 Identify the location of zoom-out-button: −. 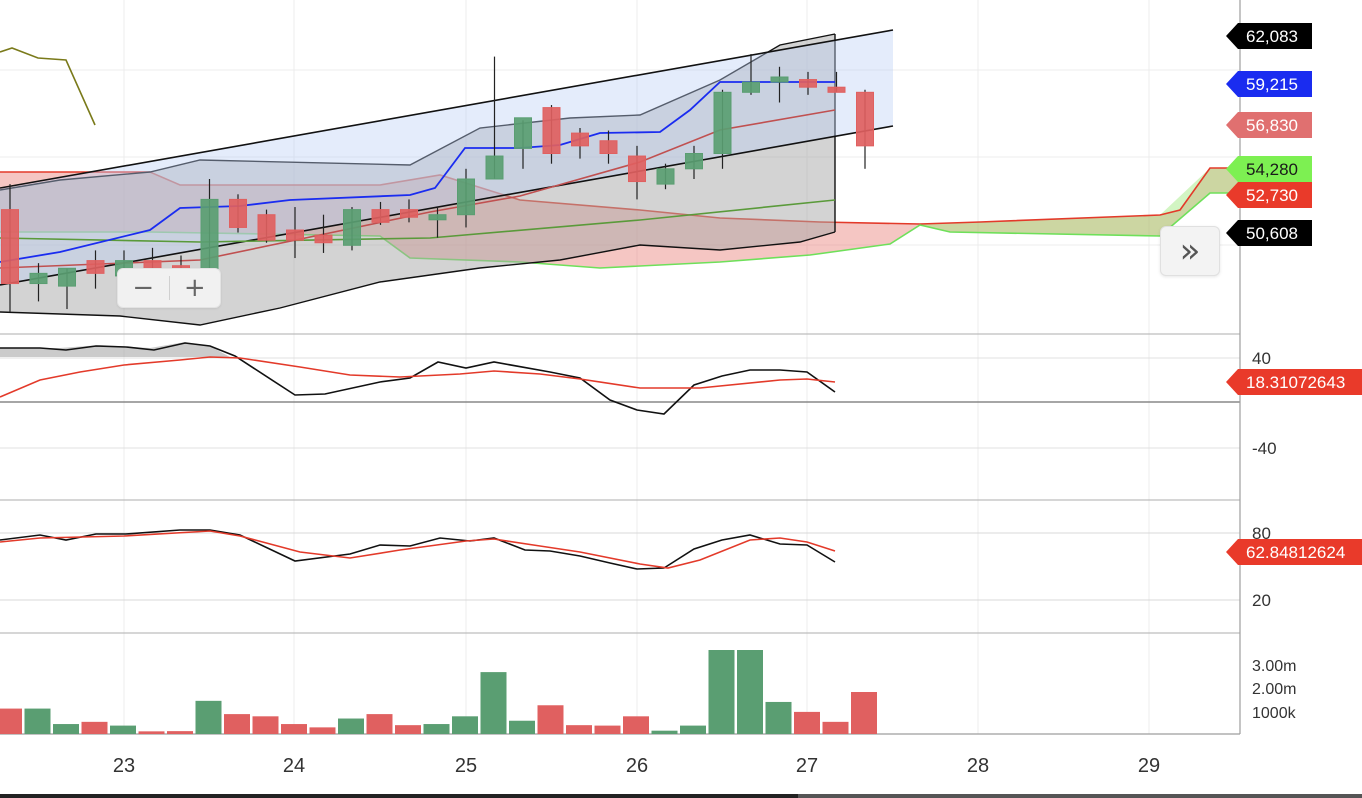
(143, 288).